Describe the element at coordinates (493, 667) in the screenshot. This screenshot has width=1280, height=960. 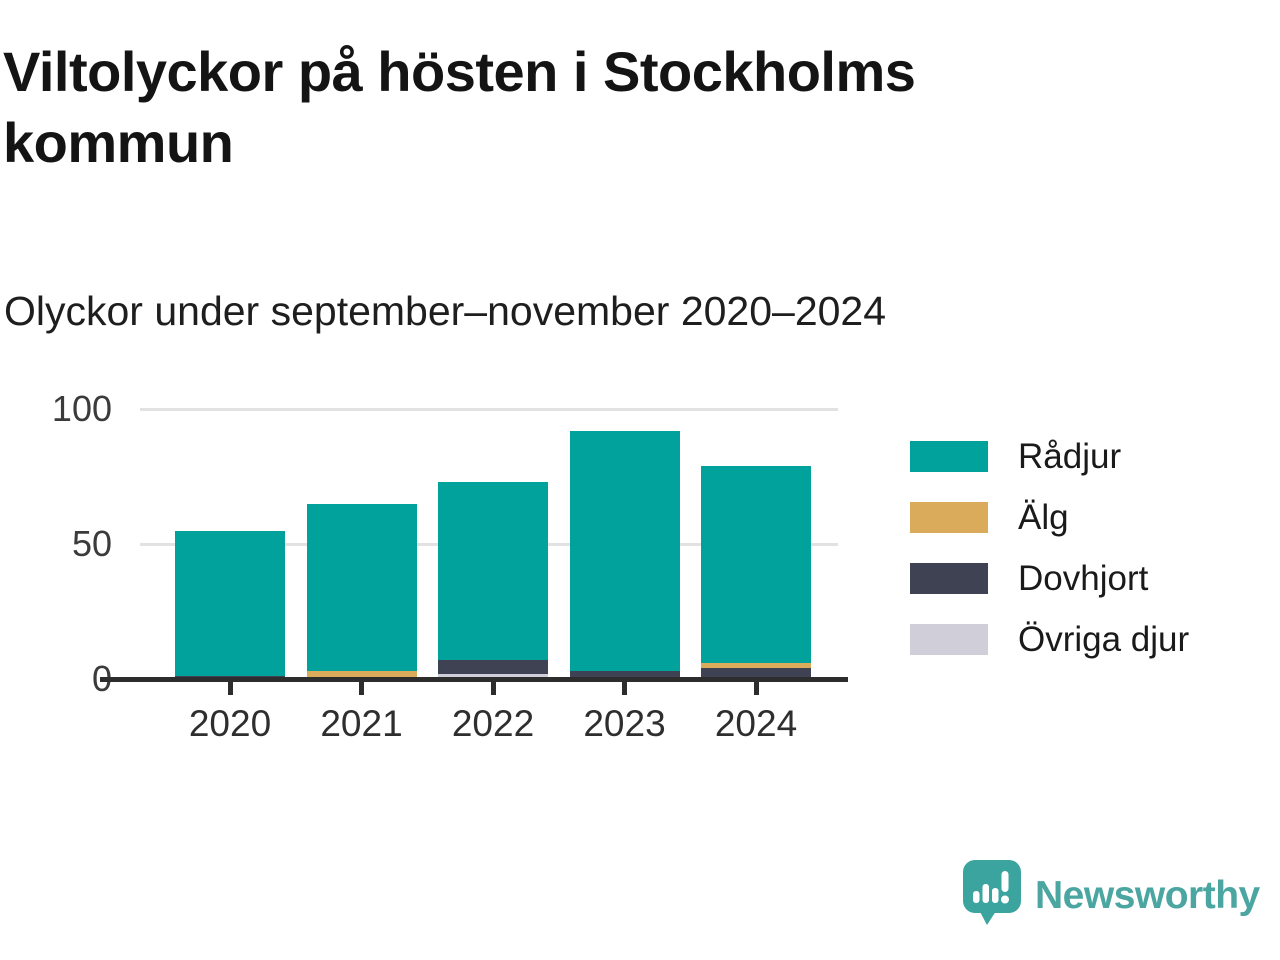
I see `bar-segment-2022-dovhjort` at that location.